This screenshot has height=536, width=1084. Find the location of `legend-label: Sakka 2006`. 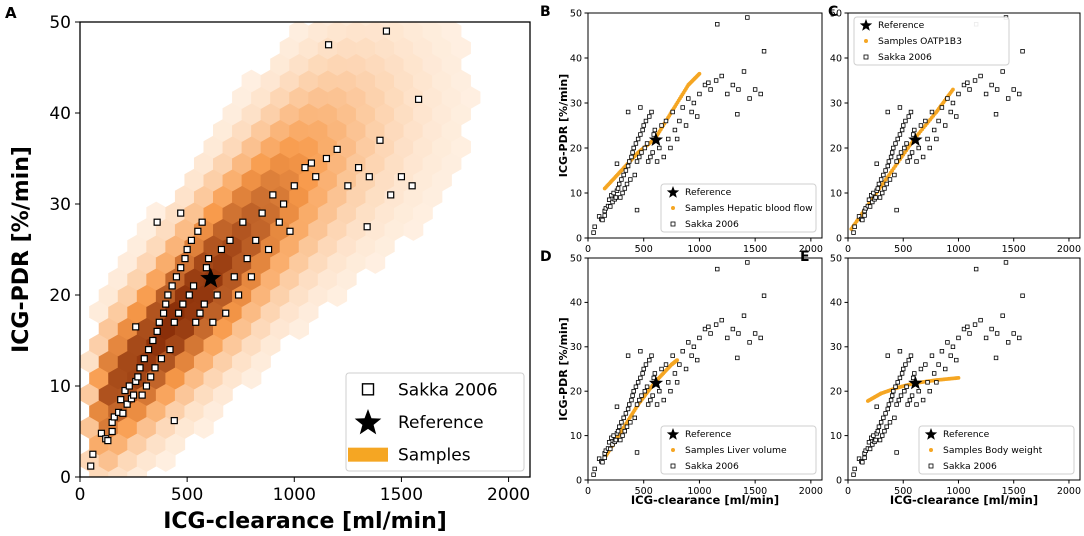

legend-label: Sakka 2006 is located at coordinates (712, 224).